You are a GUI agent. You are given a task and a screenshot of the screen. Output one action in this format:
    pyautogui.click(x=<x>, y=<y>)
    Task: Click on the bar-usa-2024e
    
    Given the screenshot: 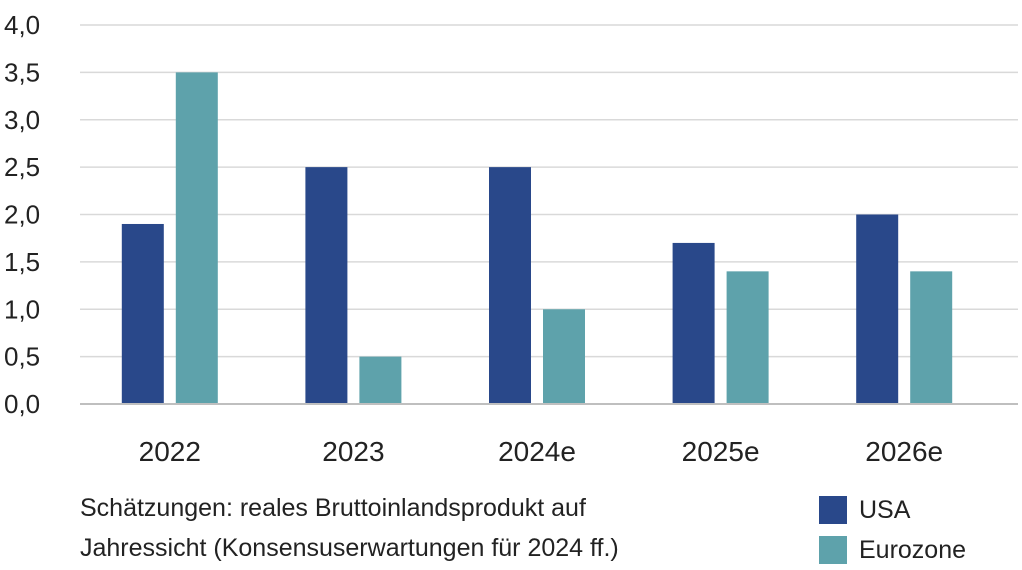 What is the action you would take?
    pyautogui.click(x=510, y=285)
    